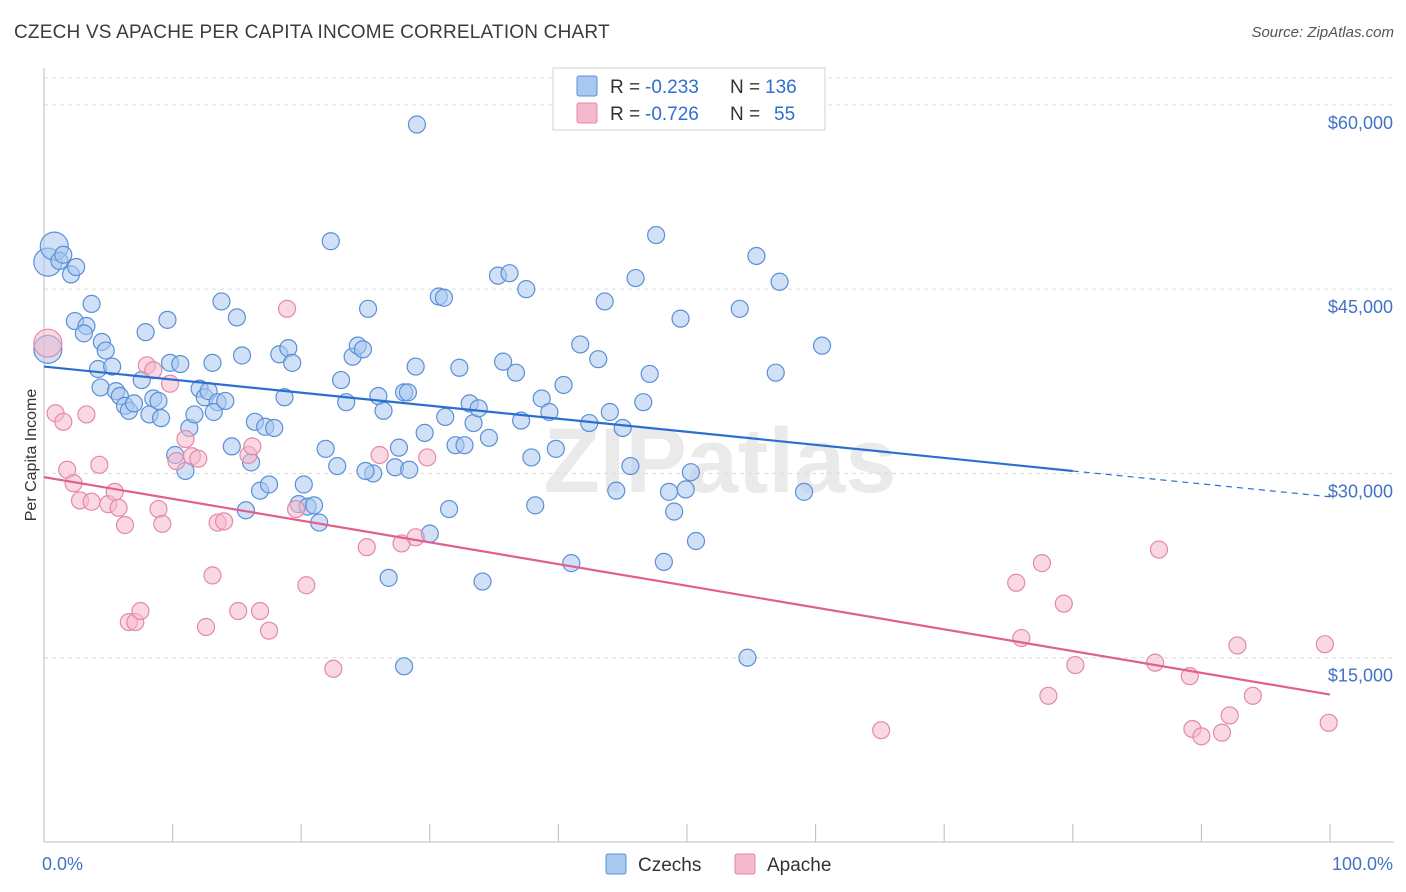 Image resolution: width=1406 pixels, height=892 pixels. What do you see at coordinates (1360, 399) in the screenshot?
I see `y-tick-labels: $15,000 $30,000 $45,000 $60,000` at bounding box center [1360, 399].